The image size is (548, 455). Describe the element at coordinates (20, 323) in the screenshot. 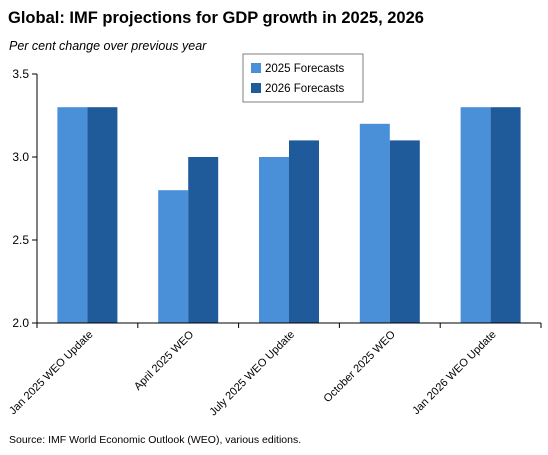

I see `y-tick-label: 2.0` at that location.